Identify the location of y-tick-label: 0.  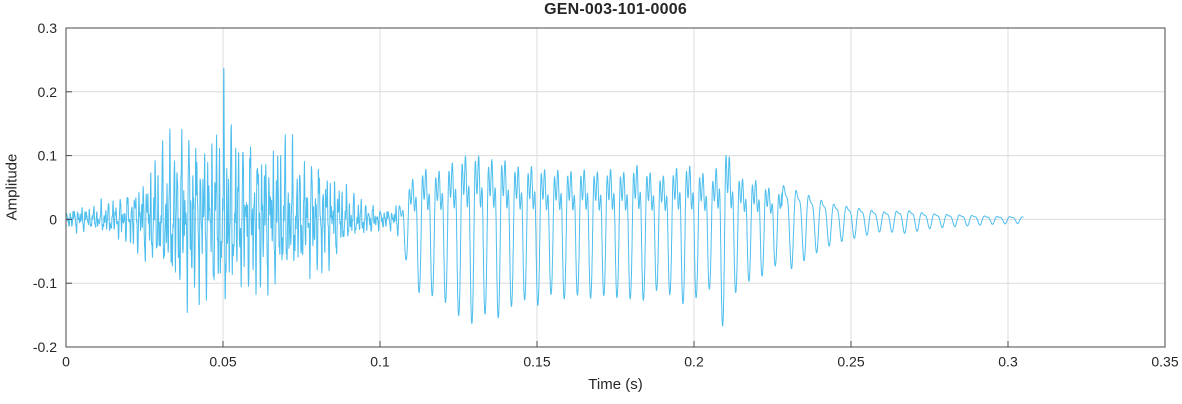
(53, 219).